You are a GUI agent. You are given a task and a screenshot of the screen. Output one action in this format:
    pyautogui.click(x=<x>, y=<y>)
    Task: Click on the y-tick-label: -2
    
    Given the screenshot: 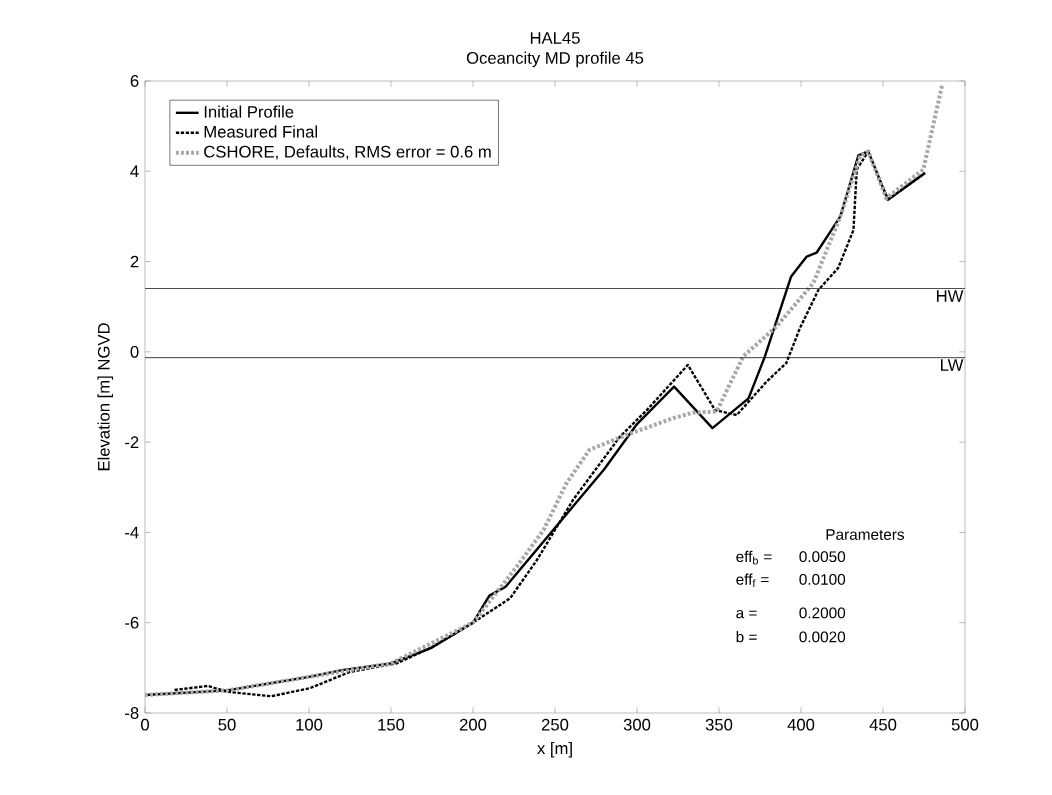 What is the action you would take?
    pyautogui.click(x=132, y=442)
    